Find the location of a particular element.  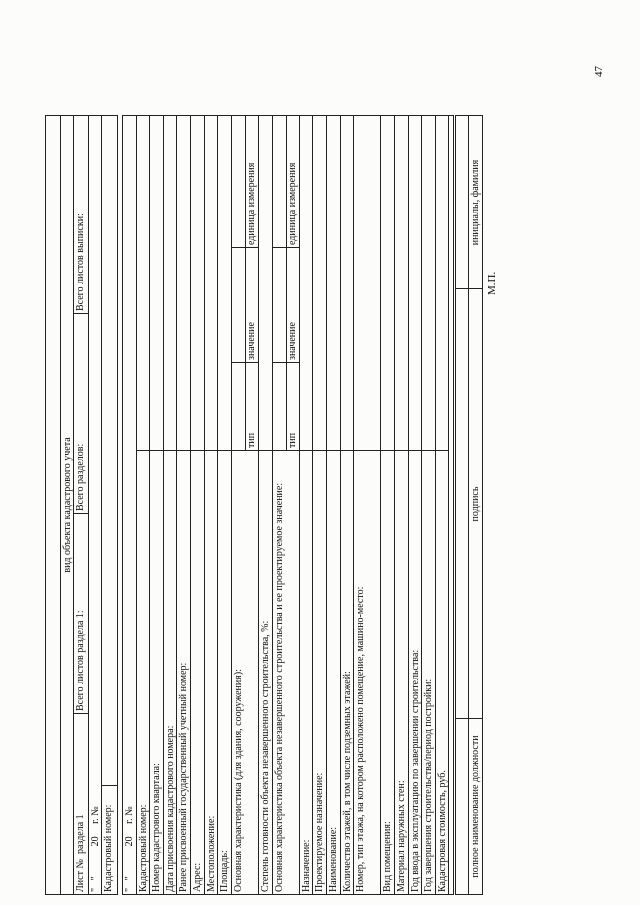

sections-total: Всего разделов: is located at coordinates (80, 477).